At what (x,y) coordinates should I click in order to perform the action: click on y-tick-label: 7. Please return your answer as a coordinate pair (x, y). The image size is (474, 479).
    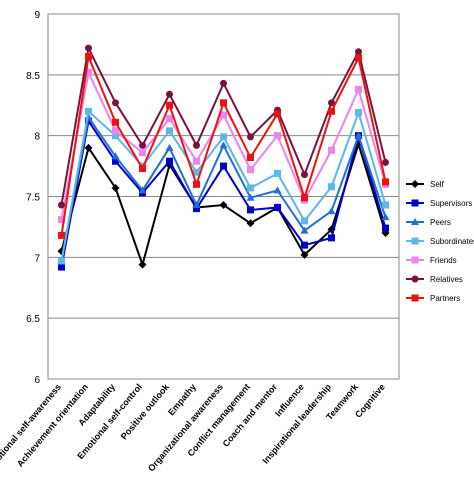
    Looking at the image, I should click on (37, 258).